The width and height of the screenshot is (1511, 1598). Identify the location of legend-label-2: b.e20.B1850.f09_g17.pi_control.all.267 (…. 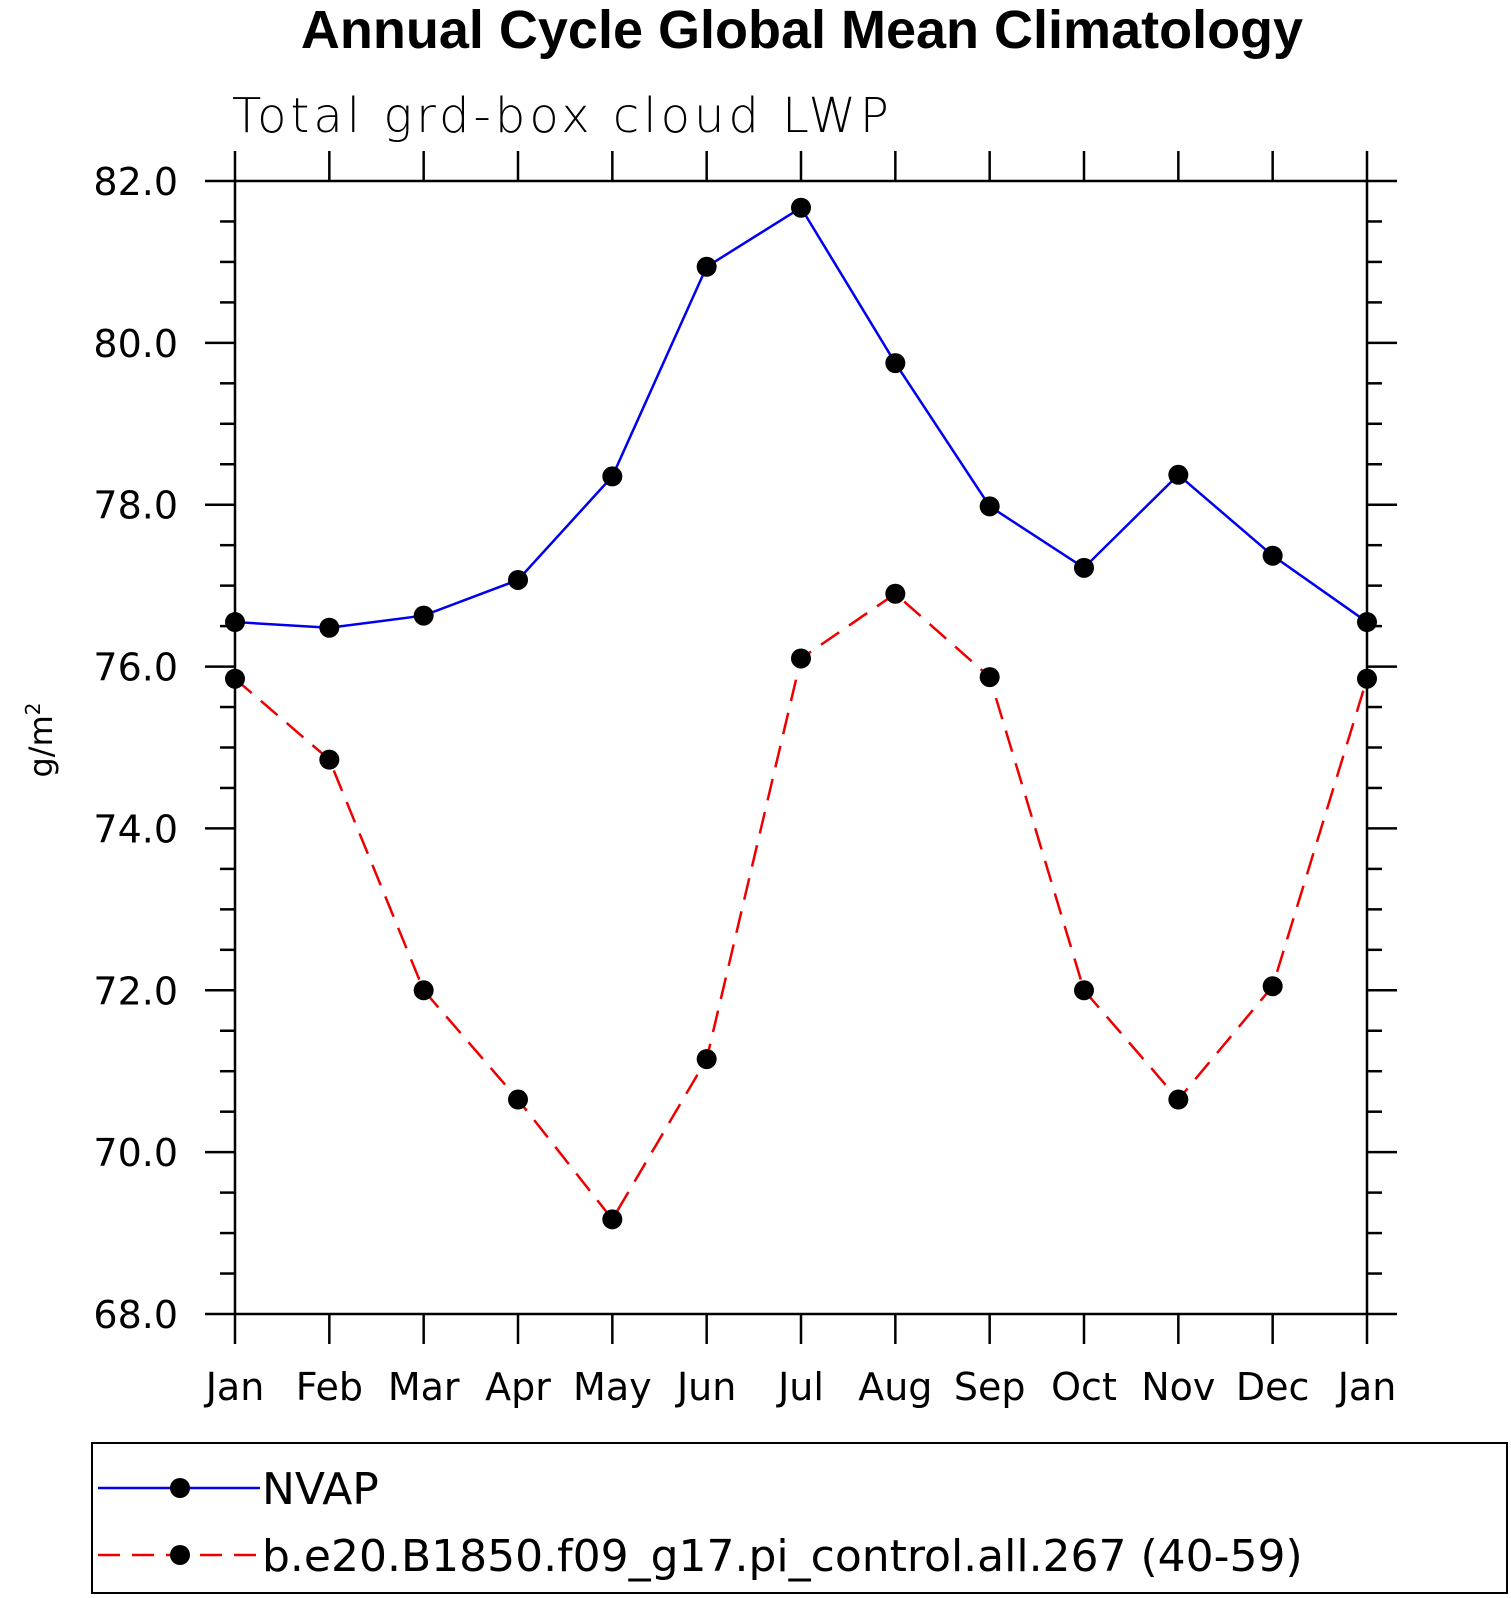
(782, 1556).